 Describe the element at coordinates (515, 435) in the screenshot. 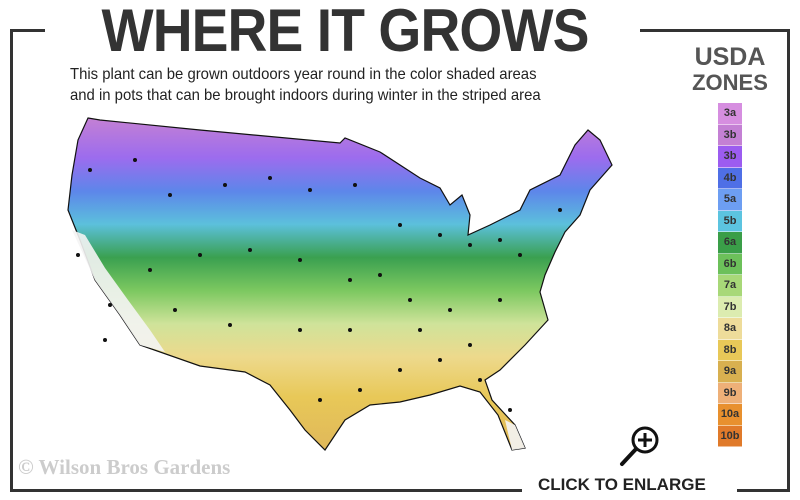

I see `florida-tip-area` at that location.